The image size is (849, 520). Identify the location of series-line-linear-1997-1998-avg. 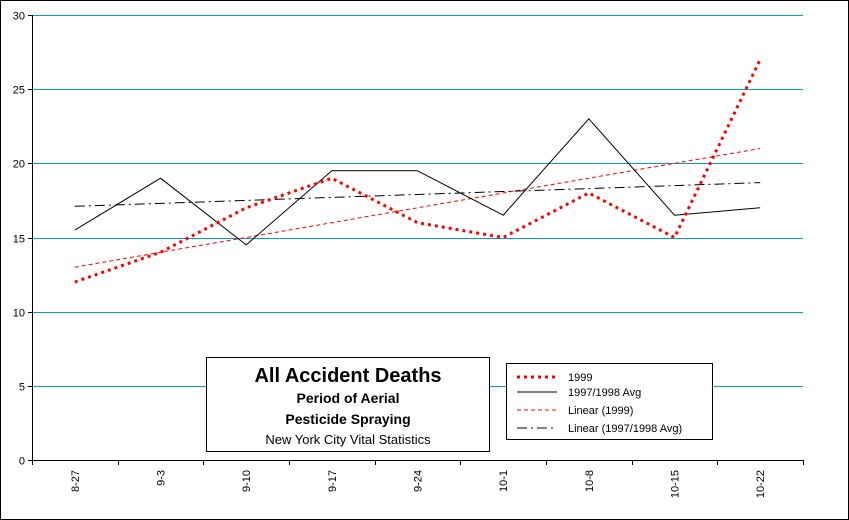
(417, 194).